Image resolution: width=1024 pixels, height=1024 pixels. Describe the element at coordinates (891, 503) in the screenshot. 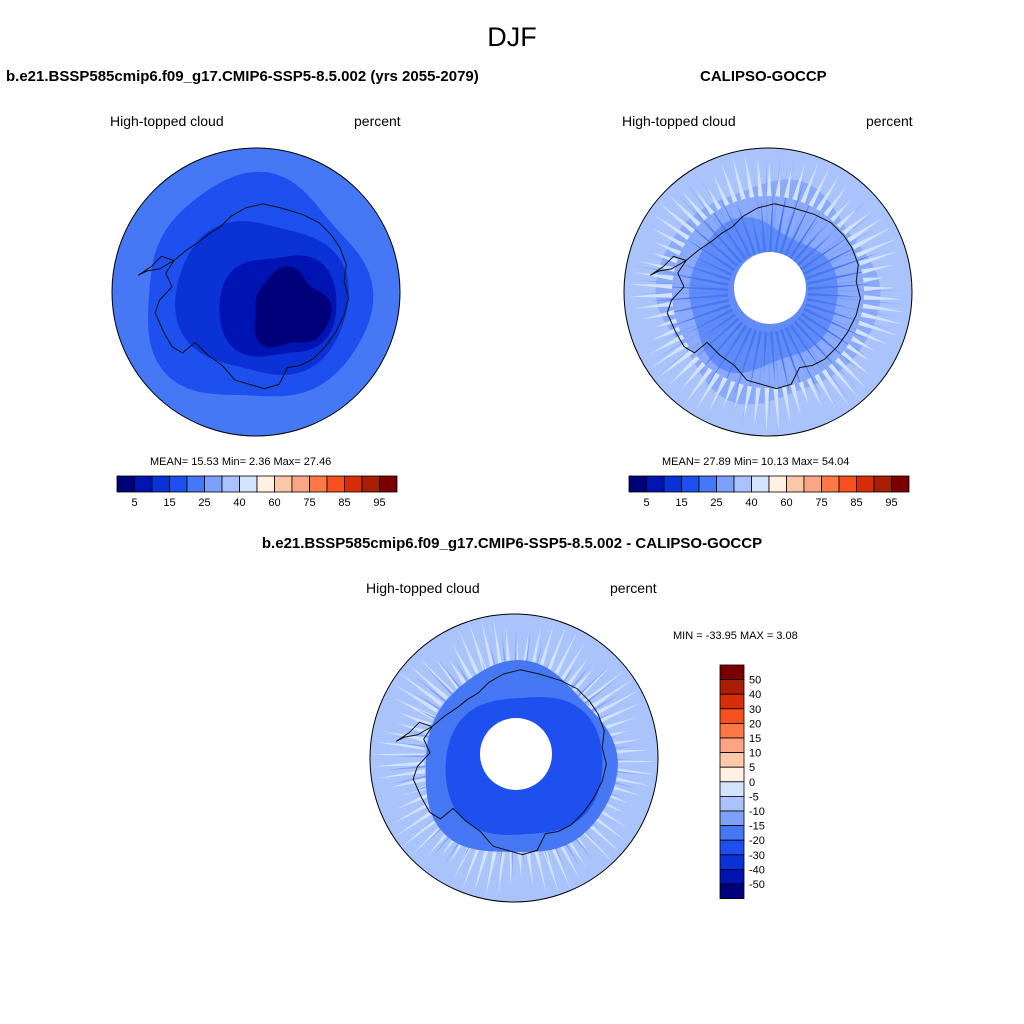

I see `panel-obs-colorbar-tick-label: 95` at that location.